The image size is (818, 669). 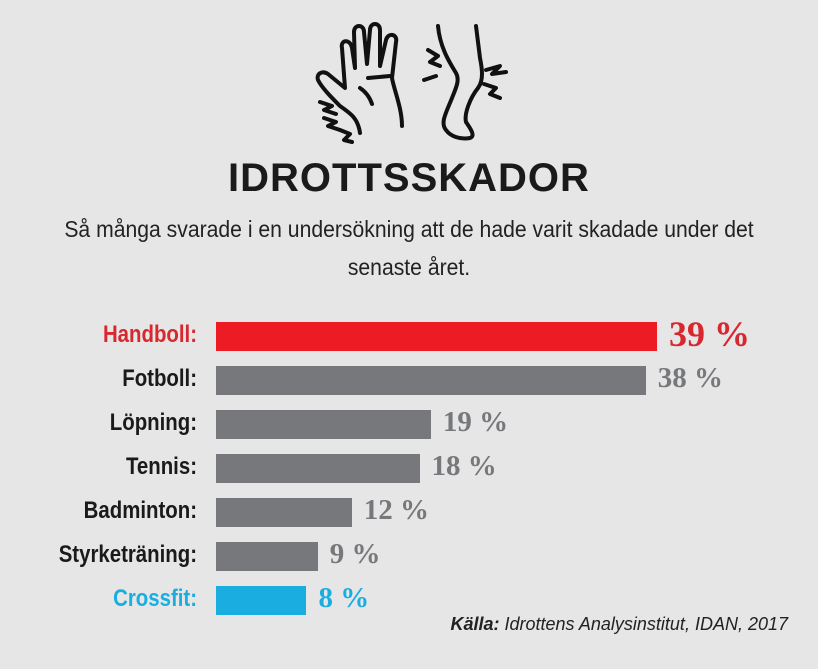 I want to click on source-text: Idrottens Analysinstitut, IDAN, 2017, so click(x=646, y=624).